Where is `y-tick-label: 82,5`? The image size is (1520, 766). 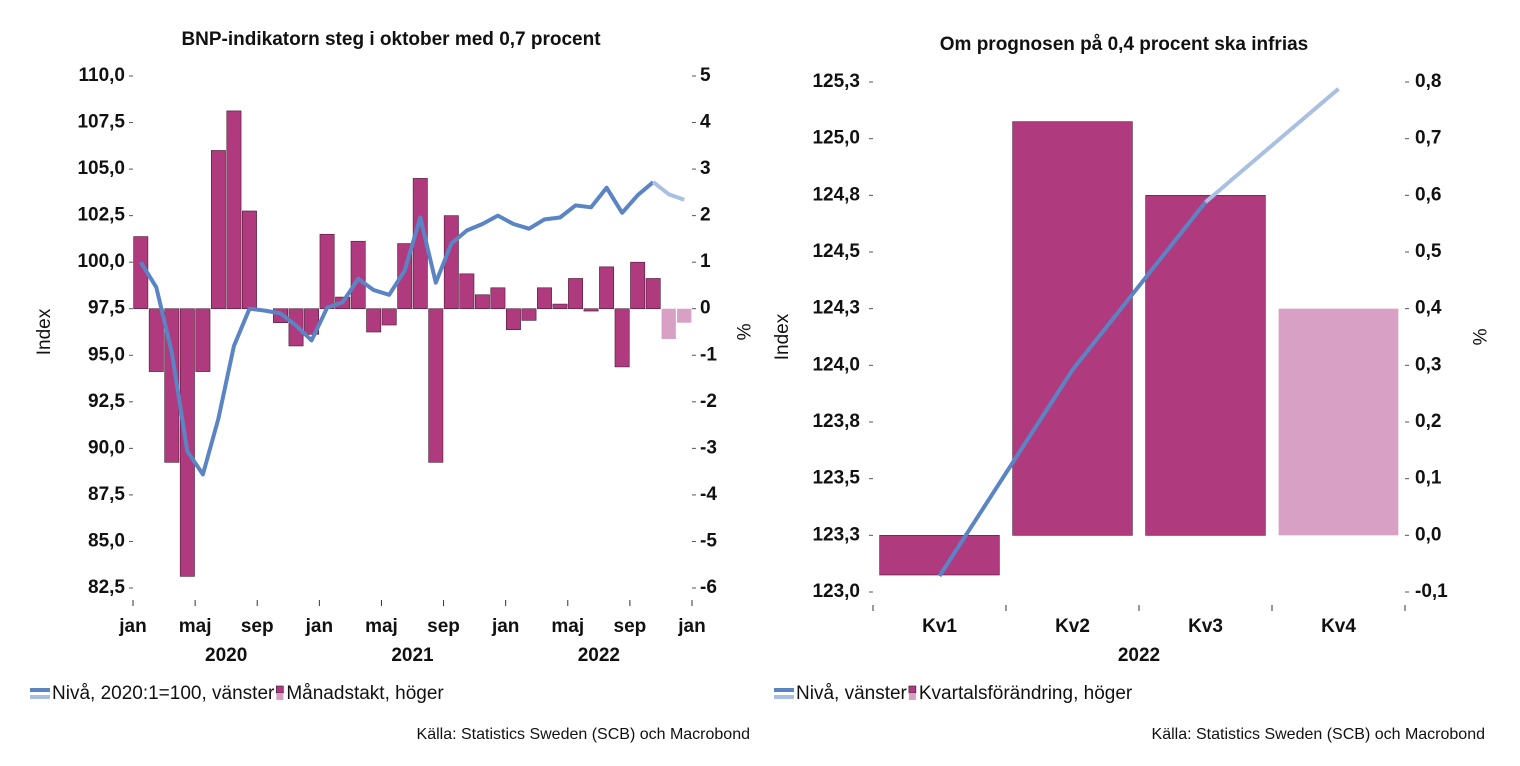
y-tick-label: 82,5 is located at coordinates (106, 587).